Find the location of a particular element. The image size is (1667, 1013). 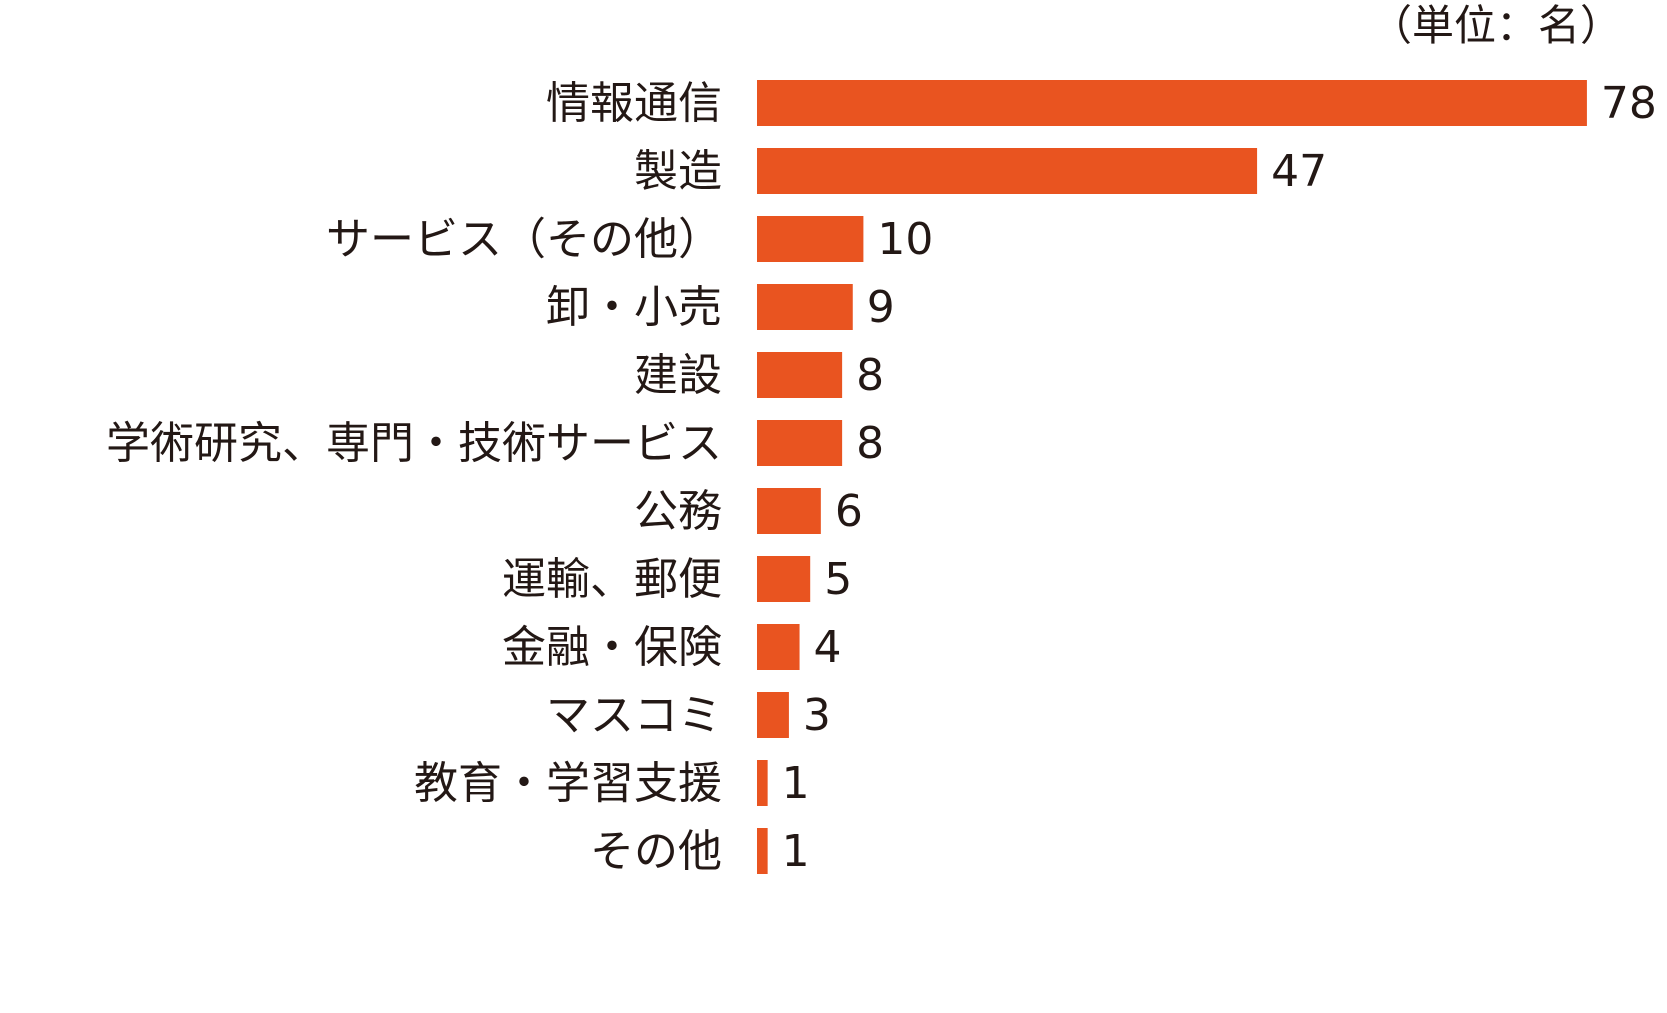

category-label: 公務 is located at coordinates (678, 511).